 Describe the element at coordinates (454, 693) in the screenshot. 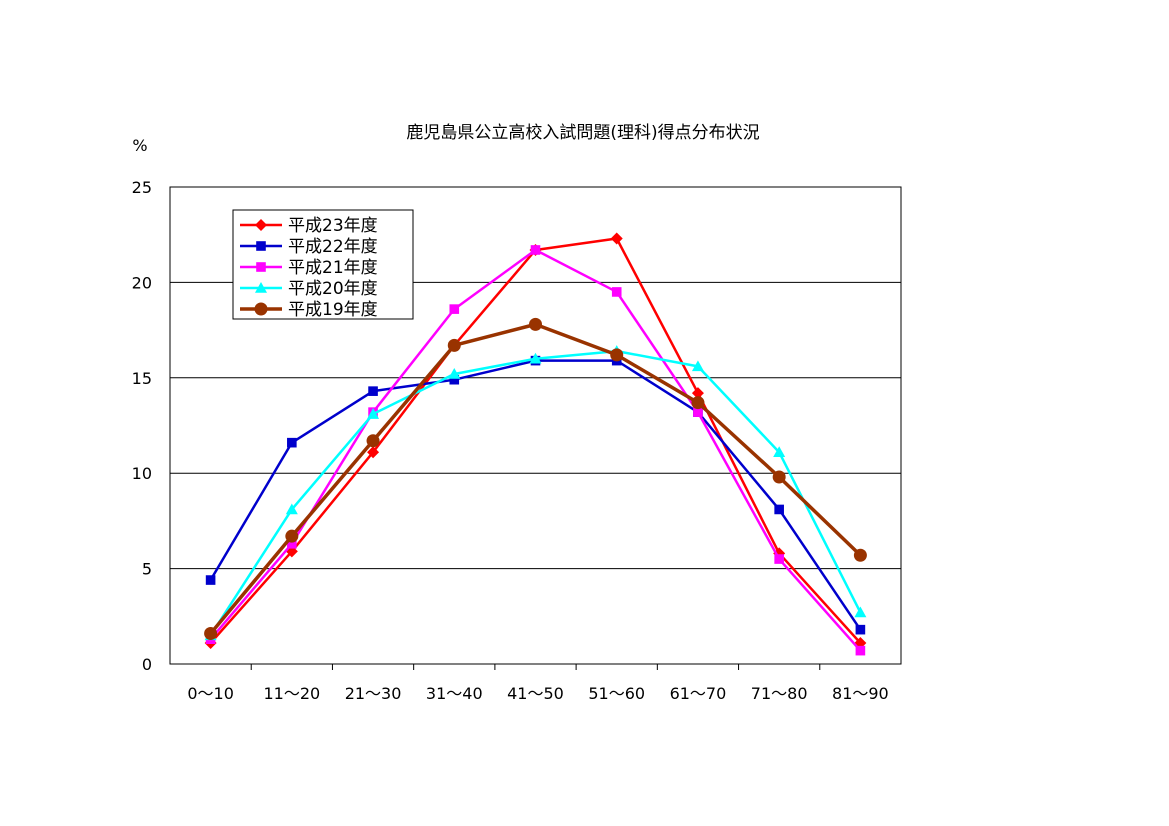

I see `x-tick-label: 31～40` at that location.